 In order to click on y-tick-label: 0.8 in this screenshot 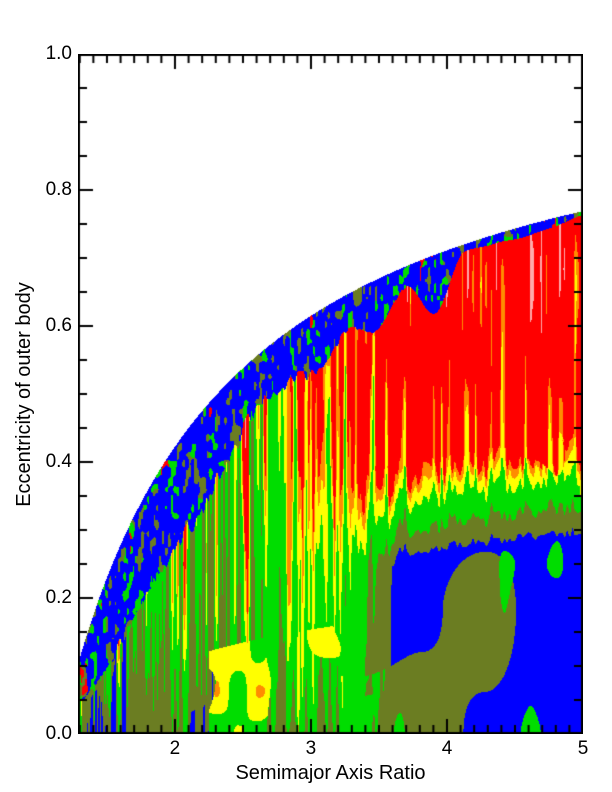, I will do `click(58, 189)`.